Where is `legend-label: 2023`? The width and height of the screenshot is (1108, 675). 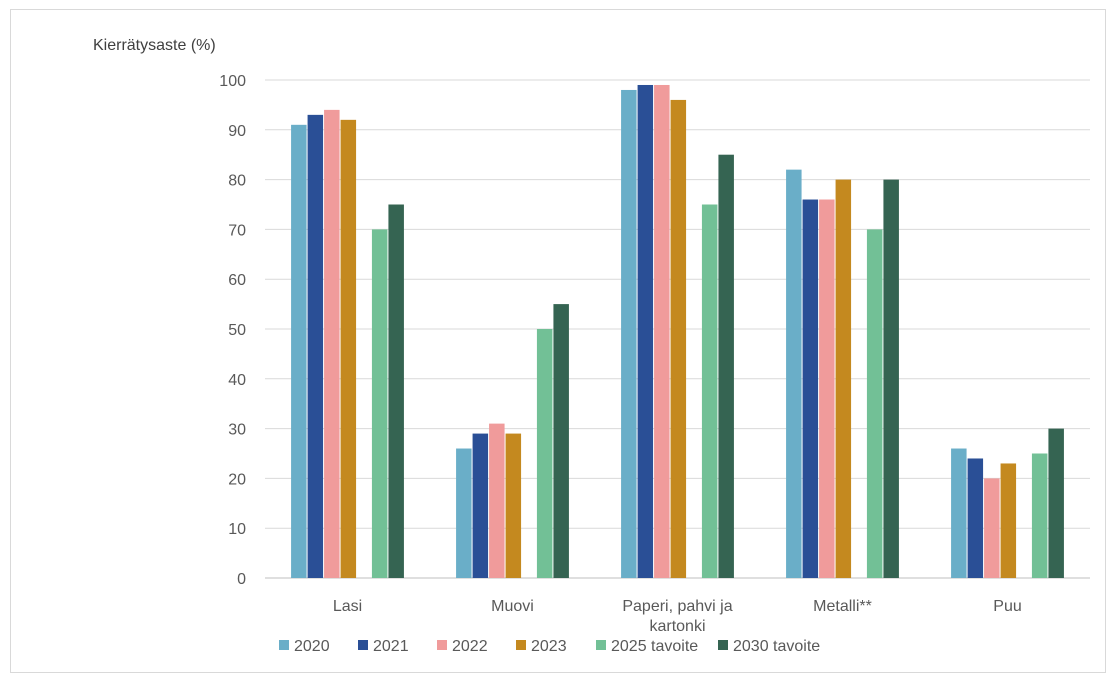 legend-label: 2023 is located at coordinates (549, 646).